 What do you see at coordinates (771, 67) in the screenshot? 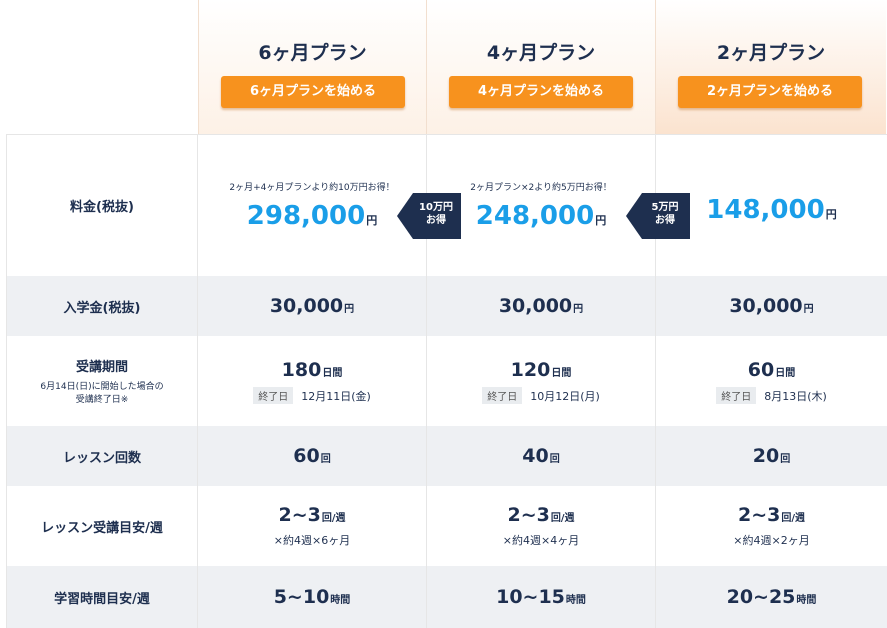
I see `plan-header-2m: 2ヶ月プラン 2ヶ月プランを始める` at bounding box center [771, 67].